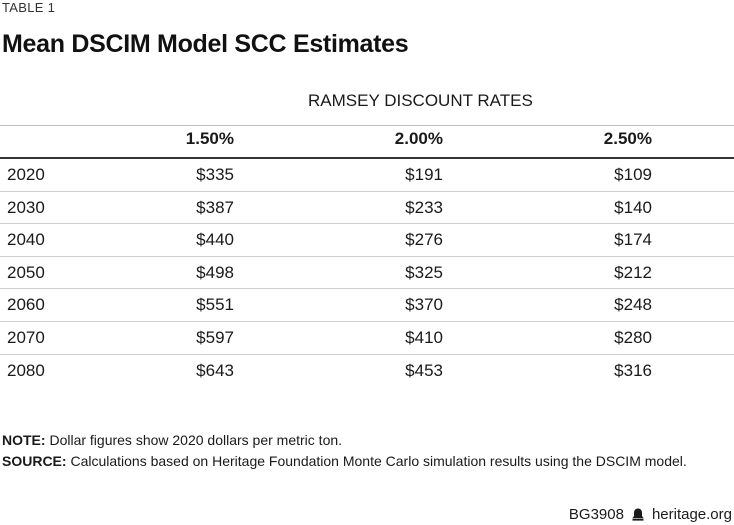  What do you see at coordinates (215, 370) in the screenshot?
I see `table-cell: $643` at bounding box center [215, 370].